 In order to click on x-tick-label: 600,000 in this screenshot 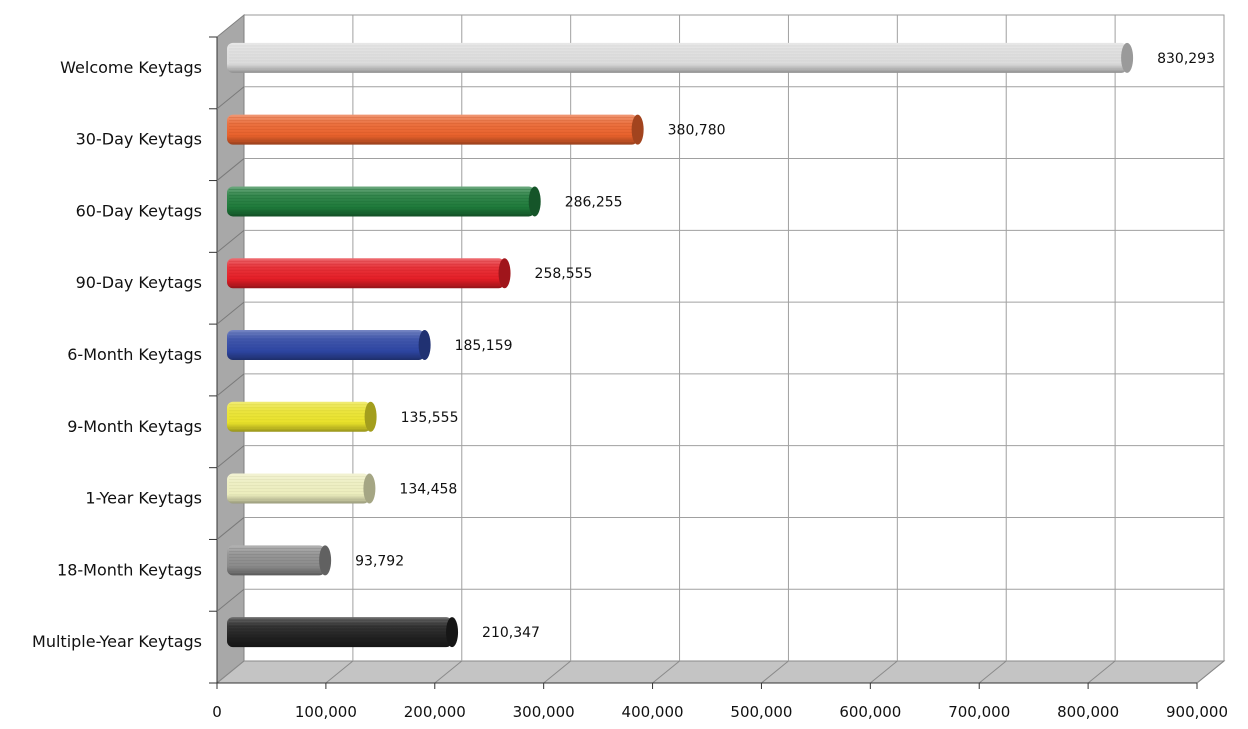, I will do `click(870, 712)`.